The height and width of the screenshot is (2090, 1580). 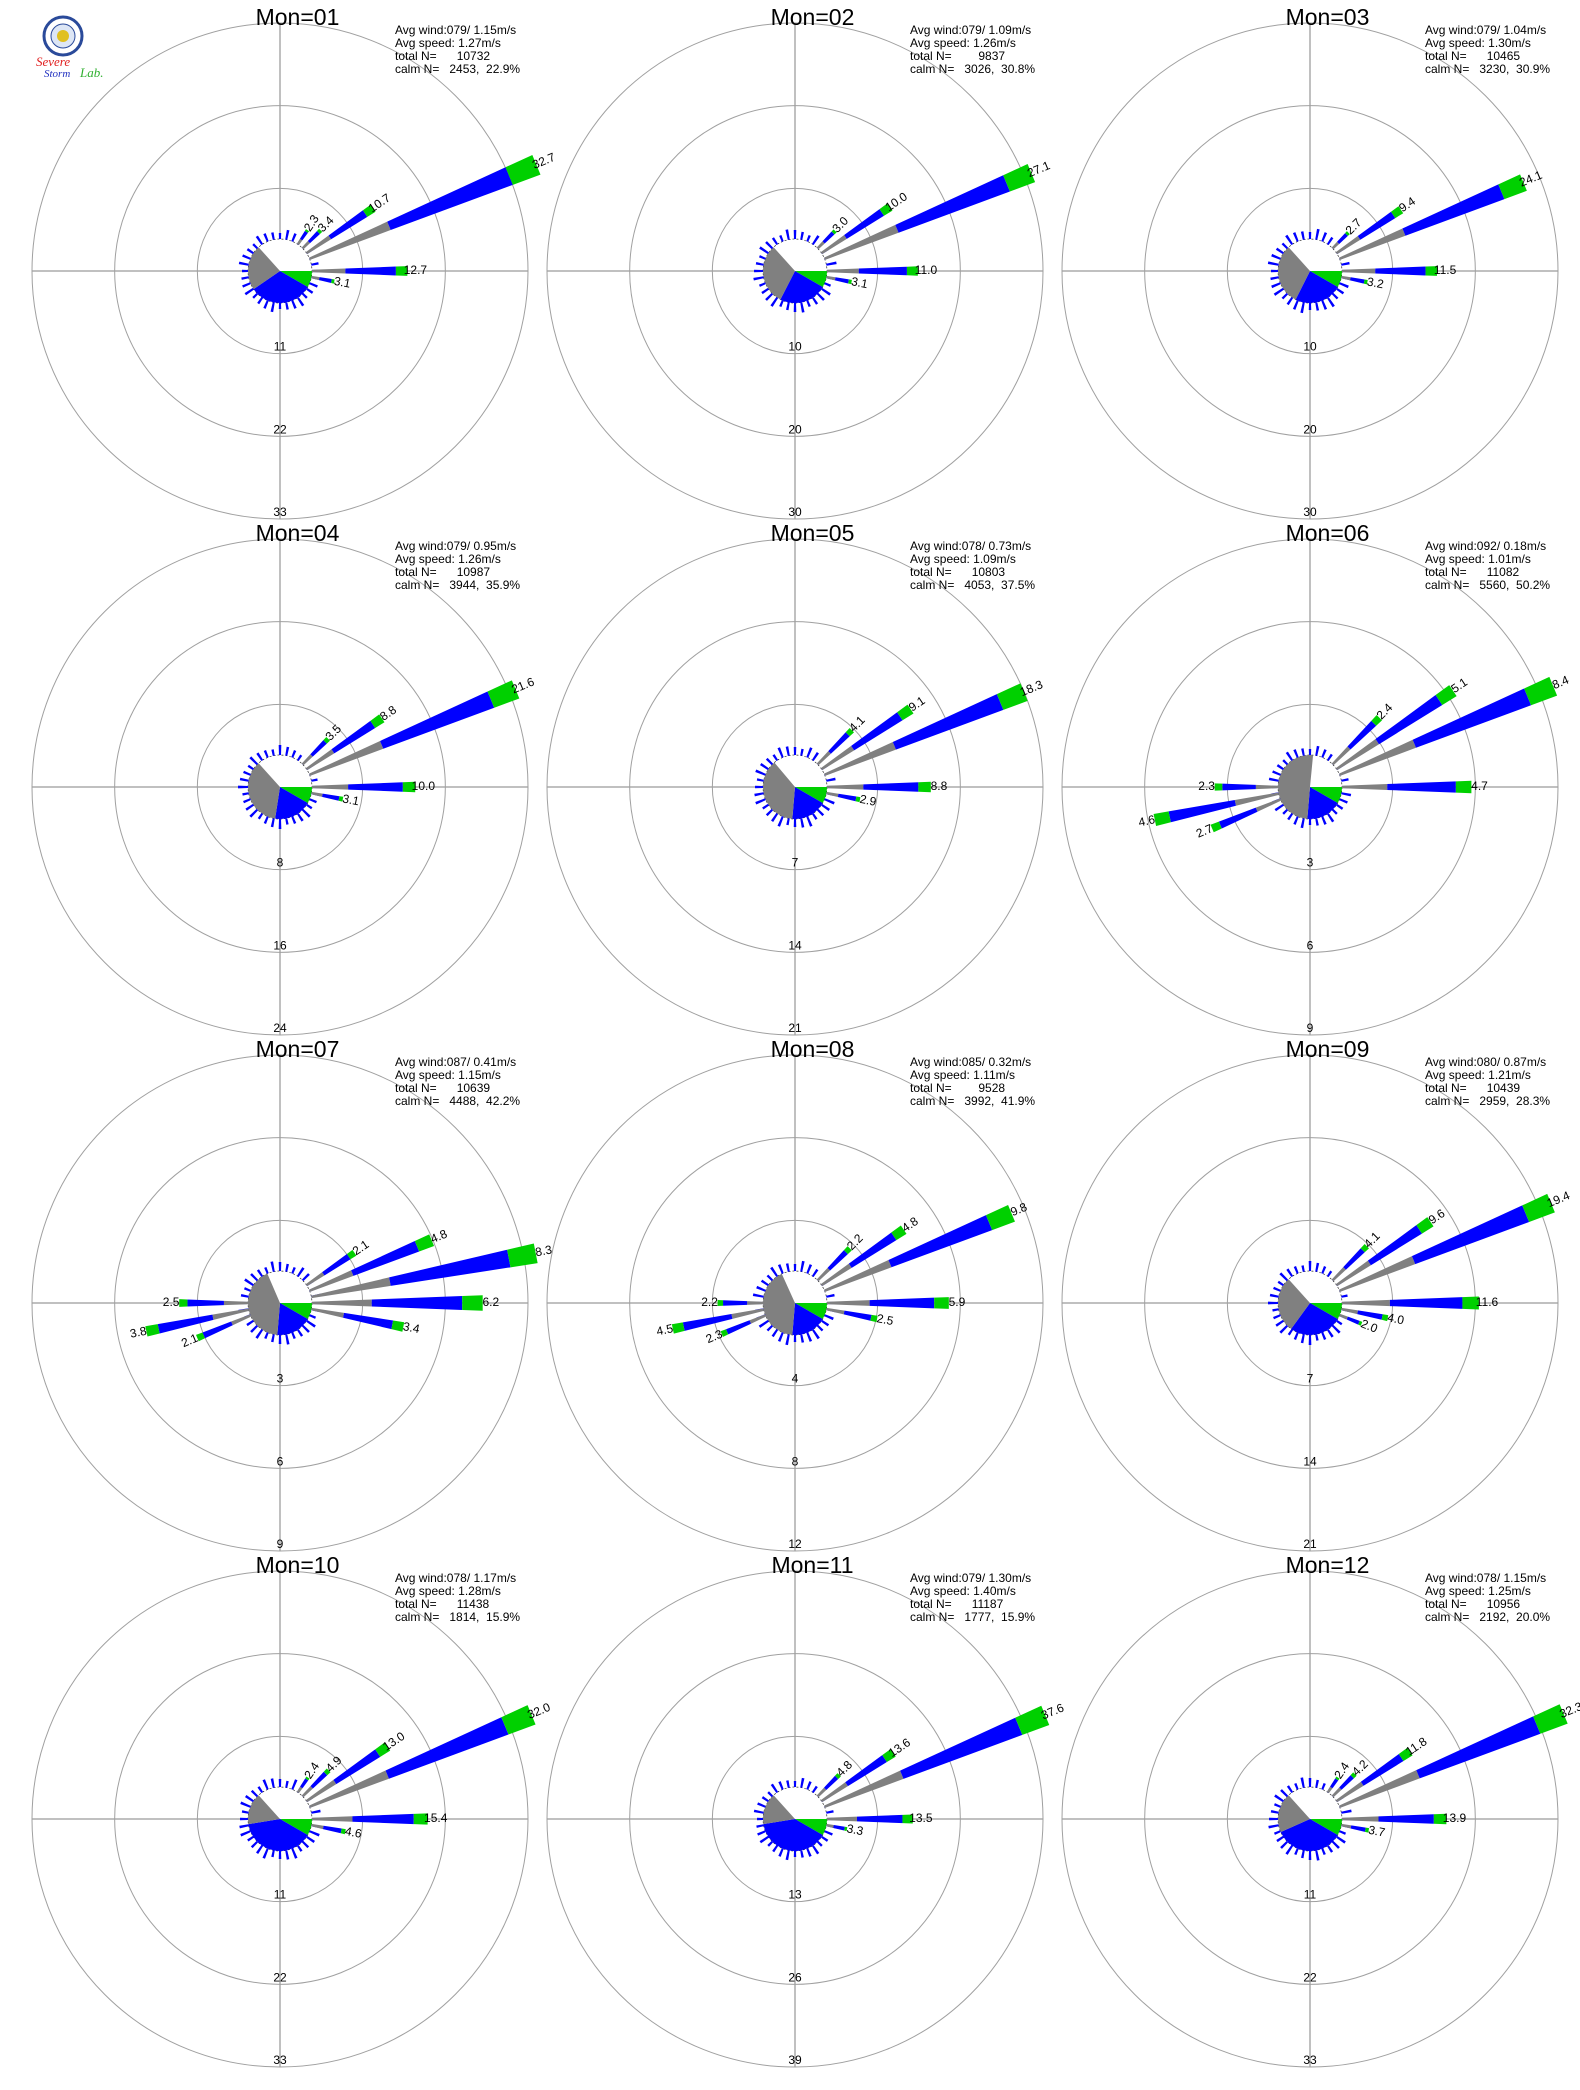 I want to click on ring-label: 20, so click(x=795, y=429).